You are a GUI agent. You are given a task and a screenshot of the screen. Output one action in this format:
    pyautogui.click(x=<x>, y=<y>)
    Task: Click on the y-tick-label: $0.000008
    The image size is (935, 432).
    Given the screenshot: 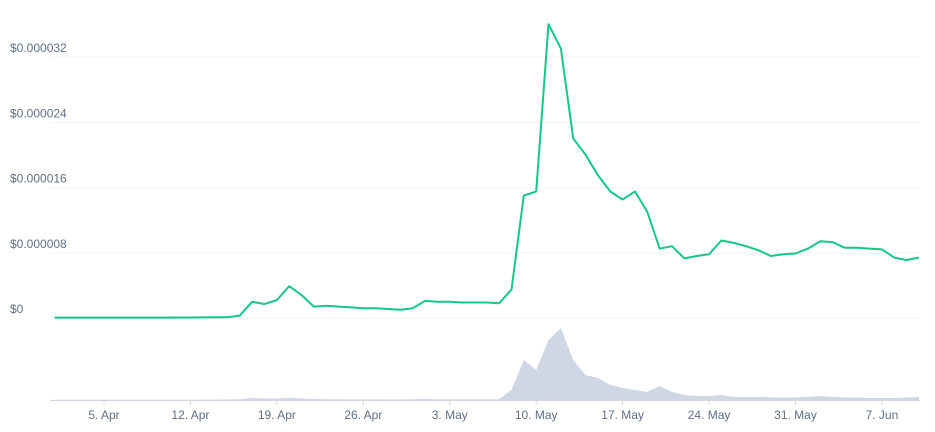 What is the action you would take?
    pyautogui.click(x=38, y=244)
    